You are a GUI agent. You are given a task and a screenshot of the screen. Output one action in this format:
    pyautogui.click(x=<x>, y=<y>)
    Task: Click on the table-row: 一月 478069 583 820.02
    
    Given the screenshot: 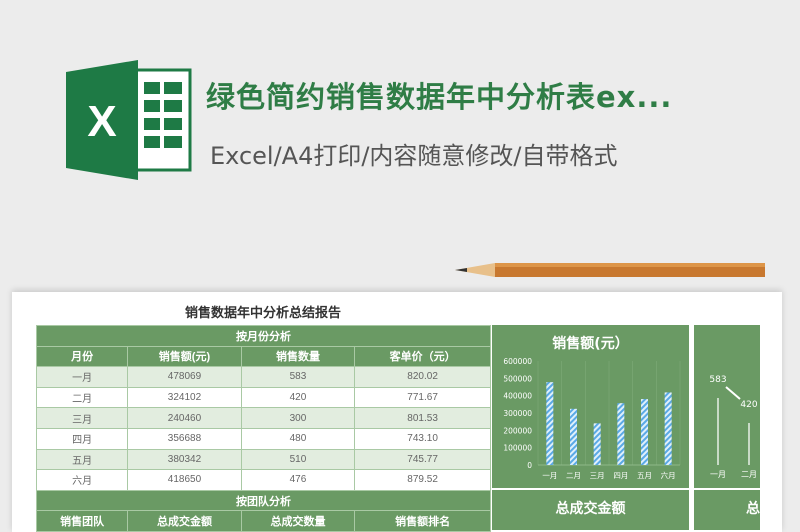 What is the action you would take?
    pyautogui.click(x=263, y=377)
    